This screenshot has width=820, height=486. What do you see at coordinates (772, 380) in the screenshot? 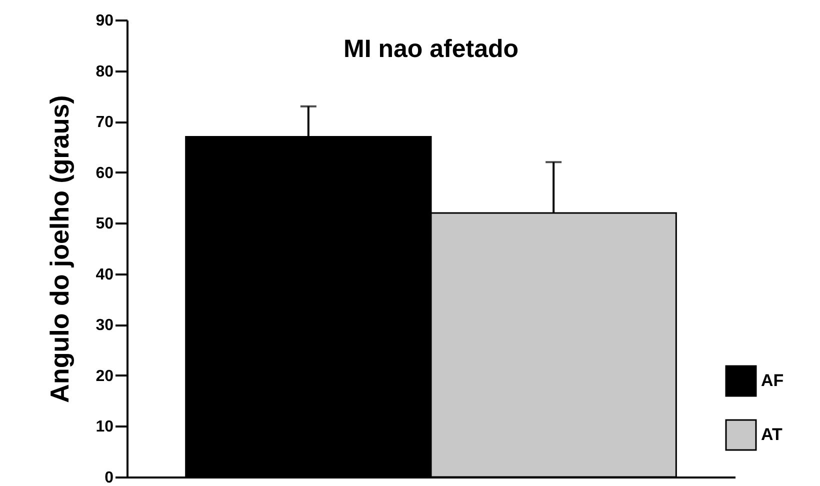
I see `legend-label: AF` at bounding box center [772, 380].